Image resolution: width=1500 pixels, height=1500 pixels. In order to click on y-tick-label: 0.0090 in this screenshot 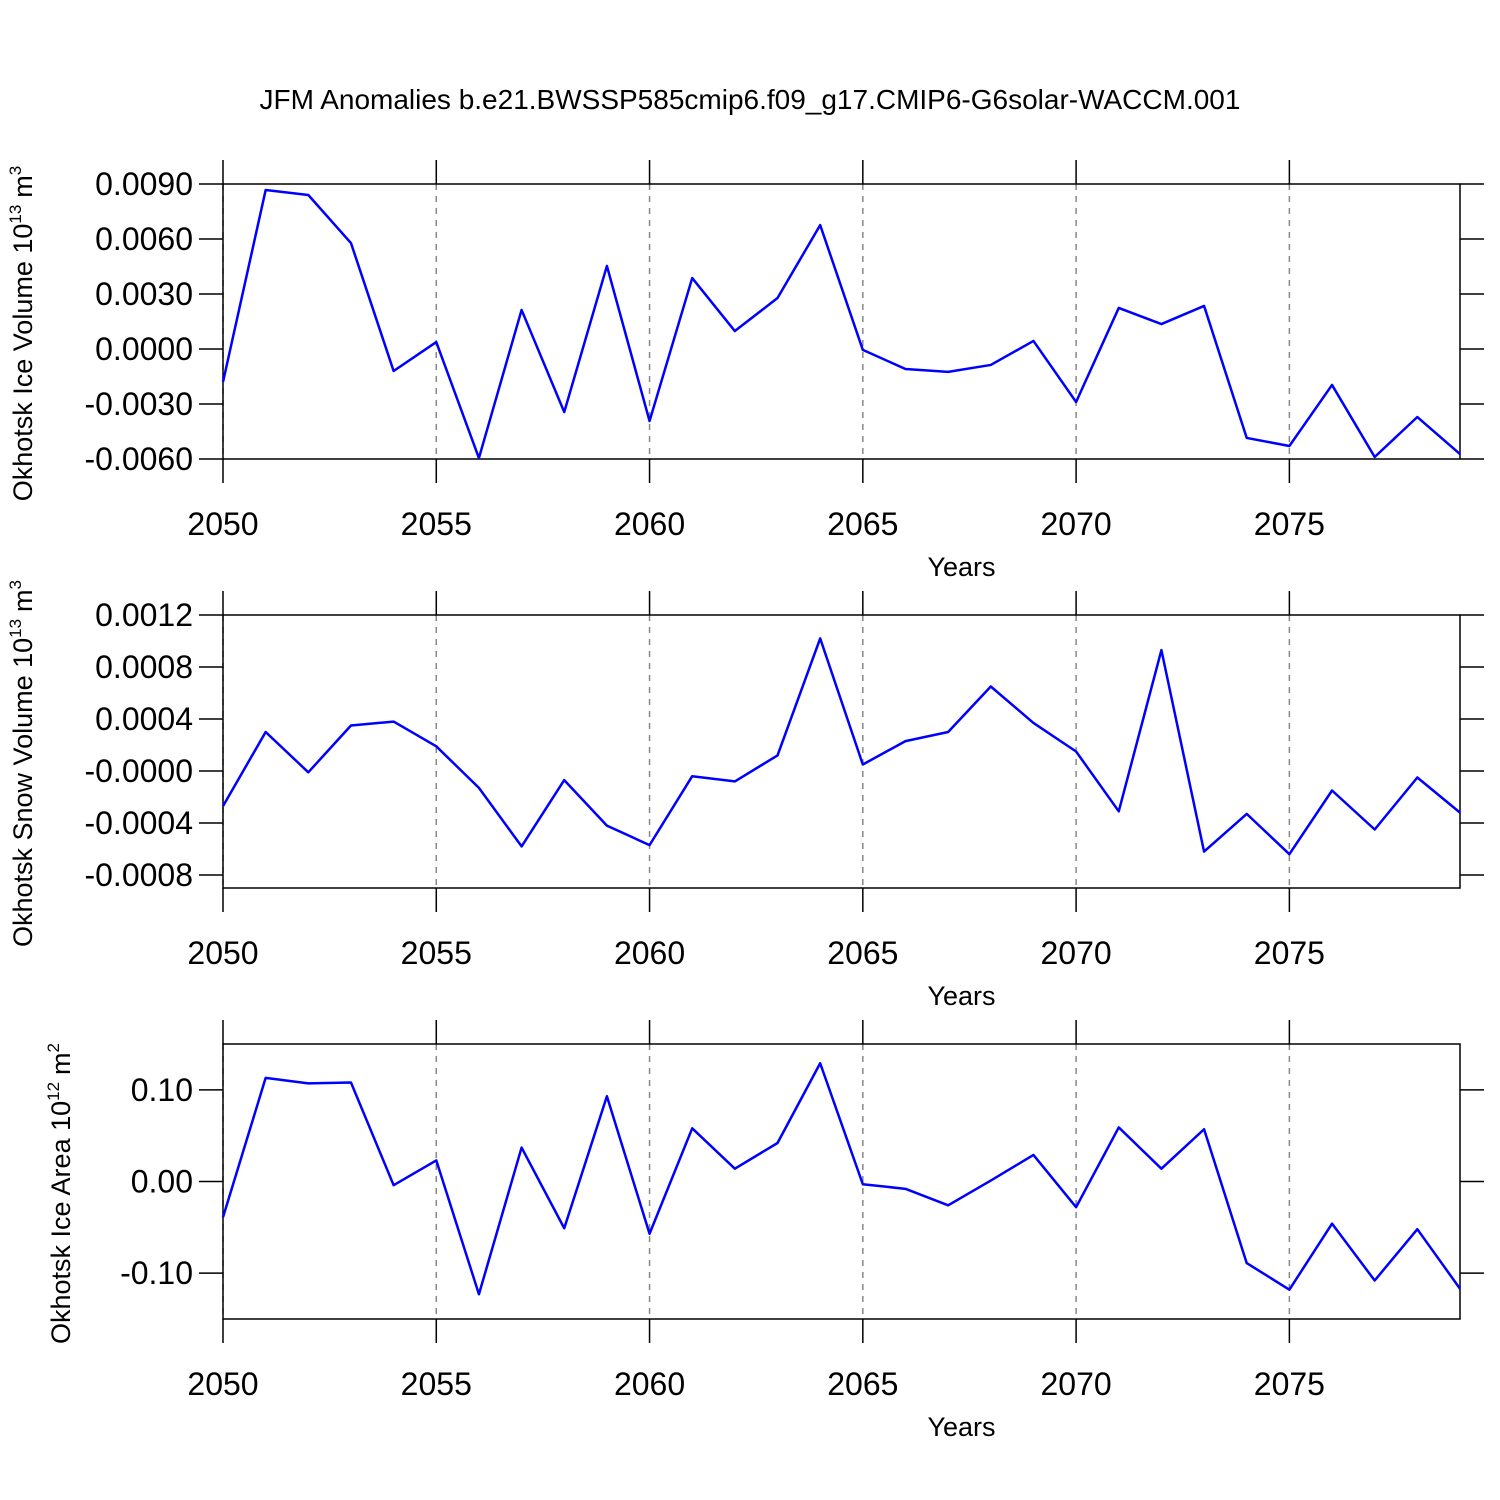, I will do `click(144, 184)`.